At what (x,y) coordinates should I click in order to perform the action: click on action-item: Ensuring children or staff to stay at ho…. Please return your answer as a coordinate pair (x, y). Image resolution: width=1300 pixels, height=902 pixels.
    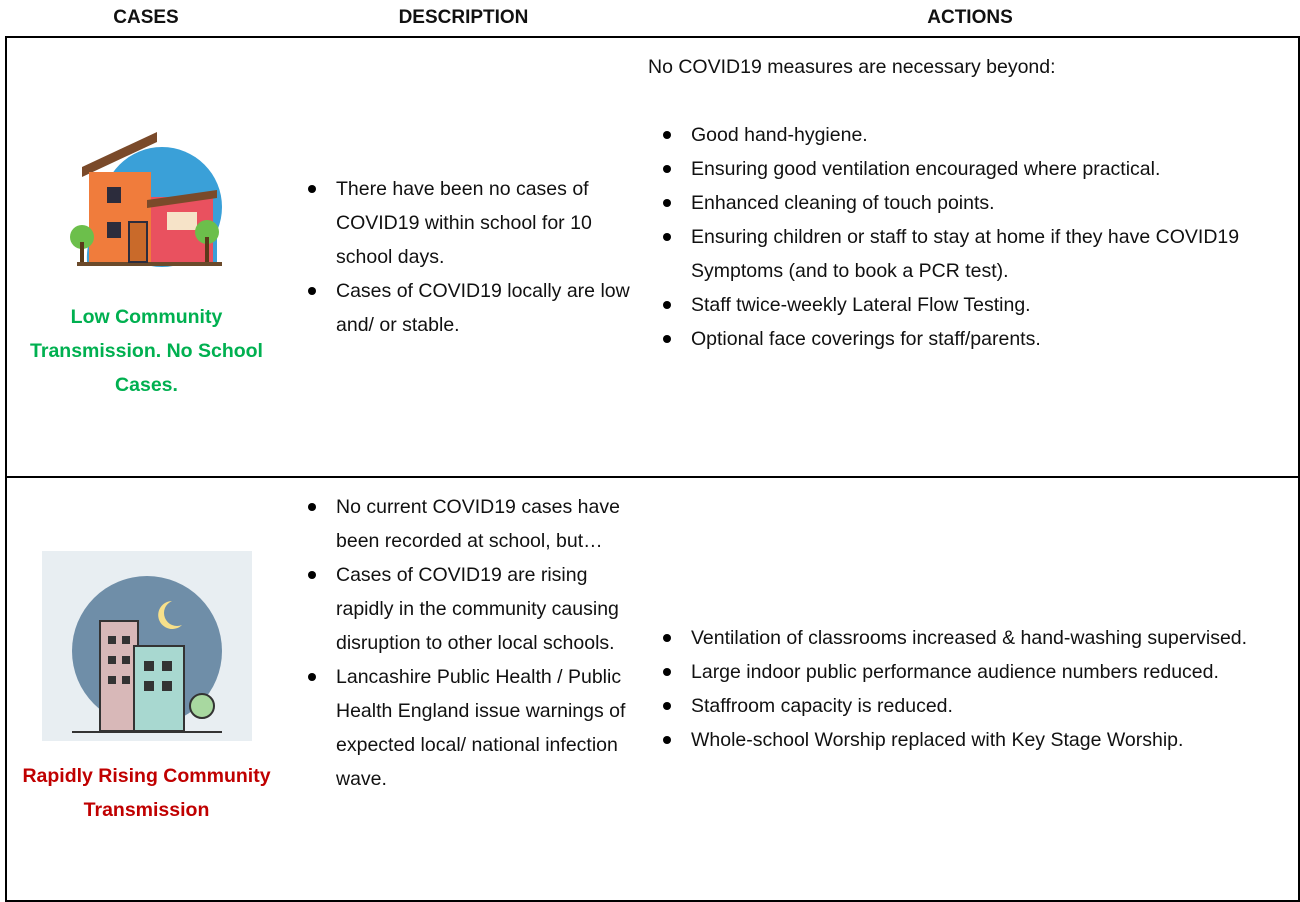
    Looking at the image, I should click on (980, 254).